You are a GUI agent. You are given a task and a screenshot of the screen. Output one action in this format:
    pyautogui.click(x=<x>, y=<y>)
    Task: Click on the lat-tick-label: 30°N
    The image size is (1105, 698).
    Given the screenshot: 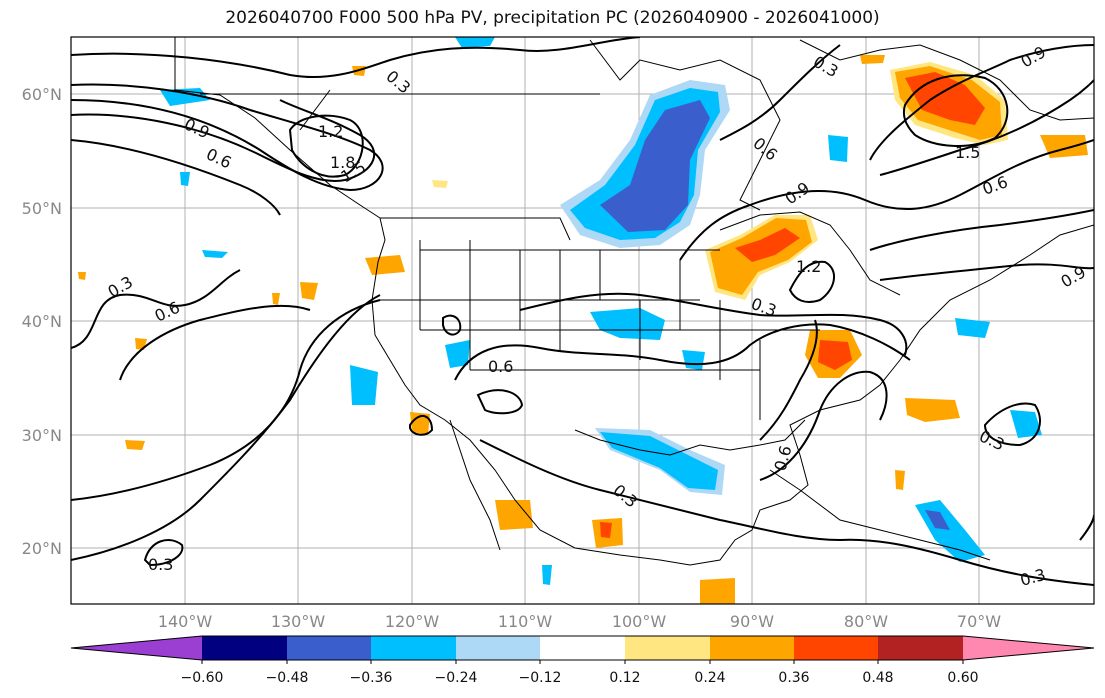 What is the action you would take?
    pyautogui.click(x=42, y=435)
    